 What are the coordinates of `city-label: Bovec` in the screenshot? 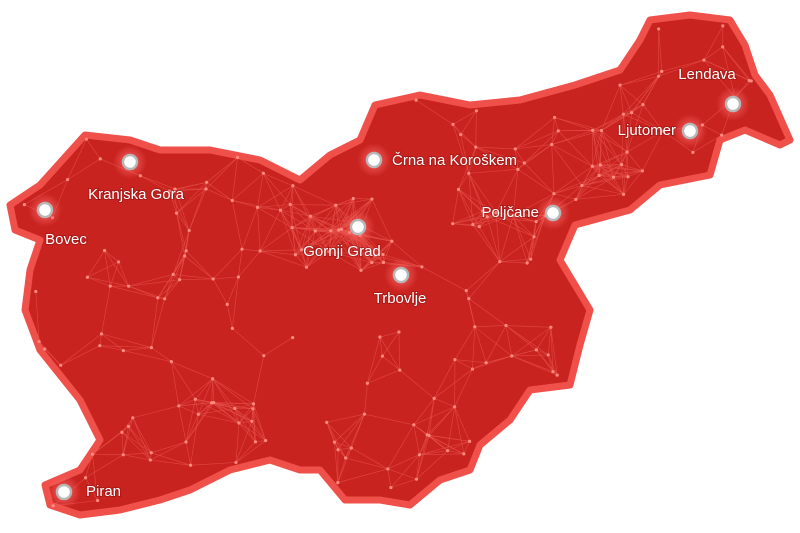 It's located at (66, 239).